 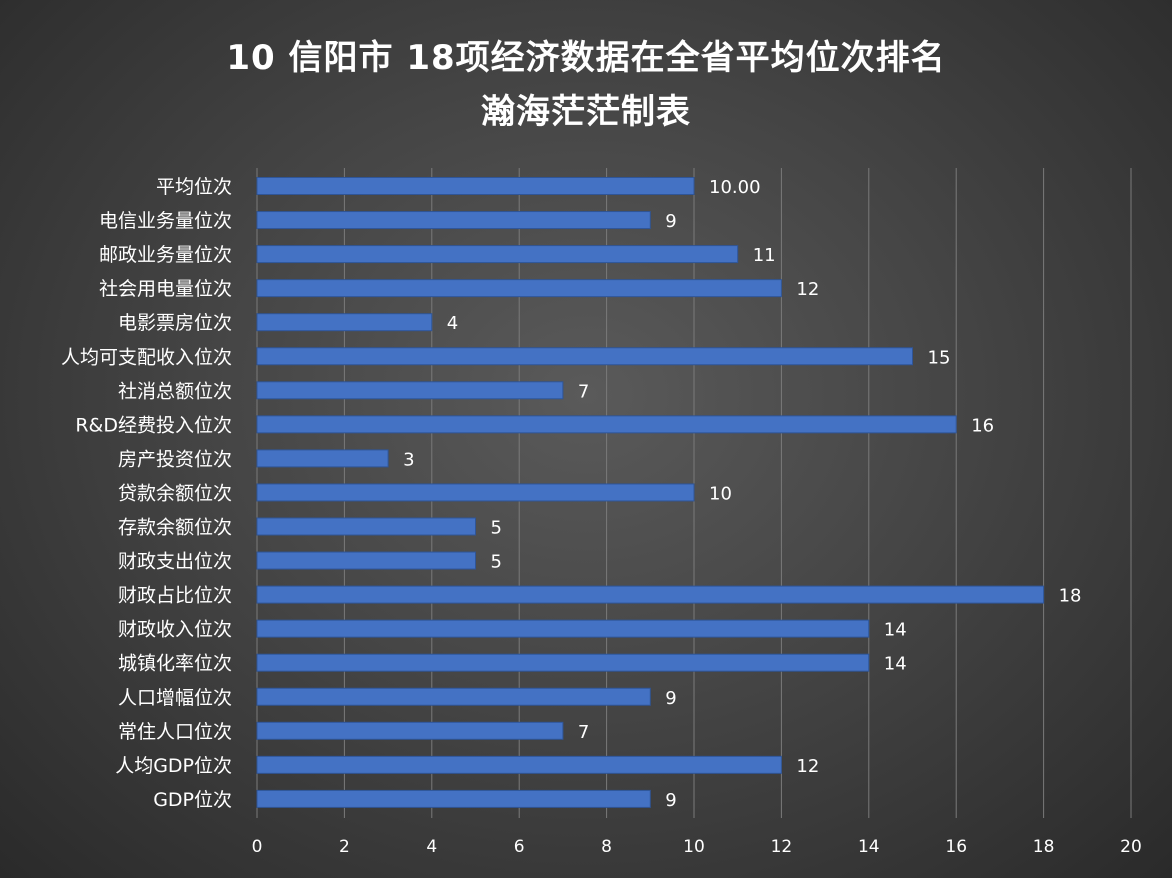 I want to click on value-label: 10, so click(x=720, y=493).